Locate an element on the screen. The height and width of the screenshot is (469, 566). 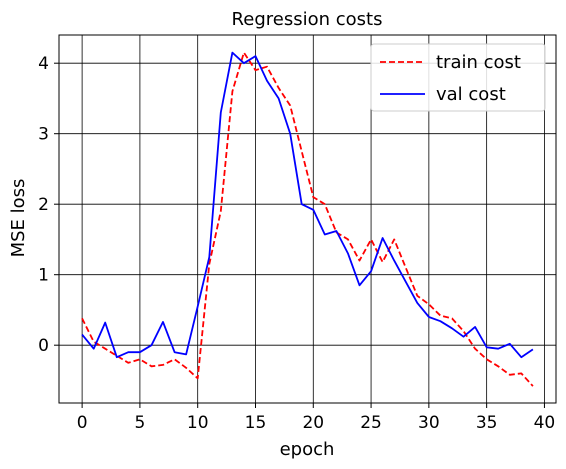
x-tick-label: 20 is located at coordinates (313, 423).